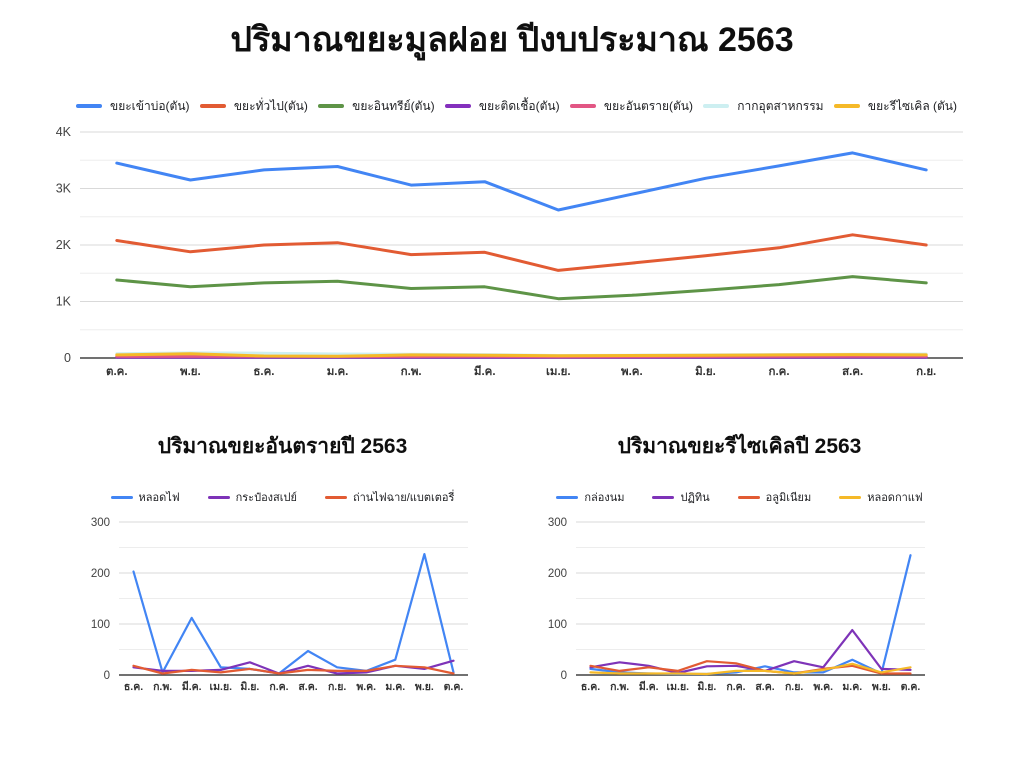  I want to click on legend-item: อลูมิเนียม, so click(774, 497).